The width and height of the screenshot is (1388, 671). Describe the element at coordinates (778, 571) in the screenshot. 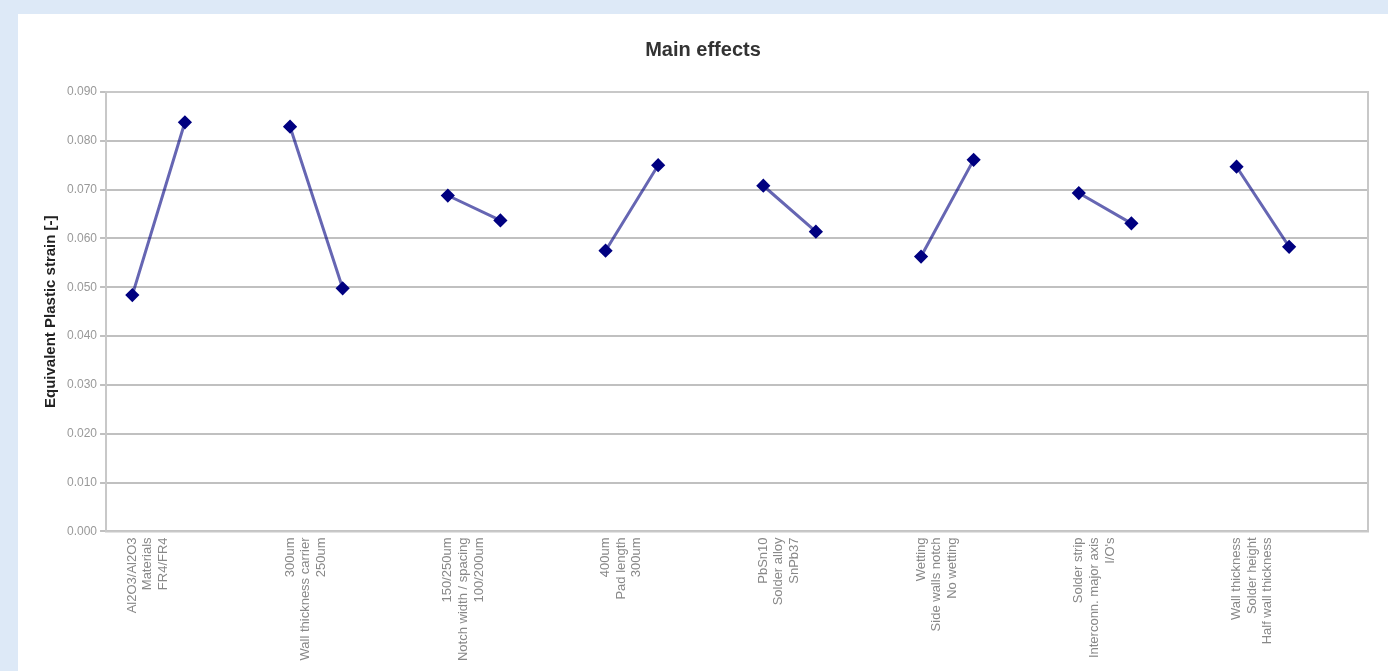

I see `x-tick-label: PbSn10 Solder alloy SnPb37` at that location.